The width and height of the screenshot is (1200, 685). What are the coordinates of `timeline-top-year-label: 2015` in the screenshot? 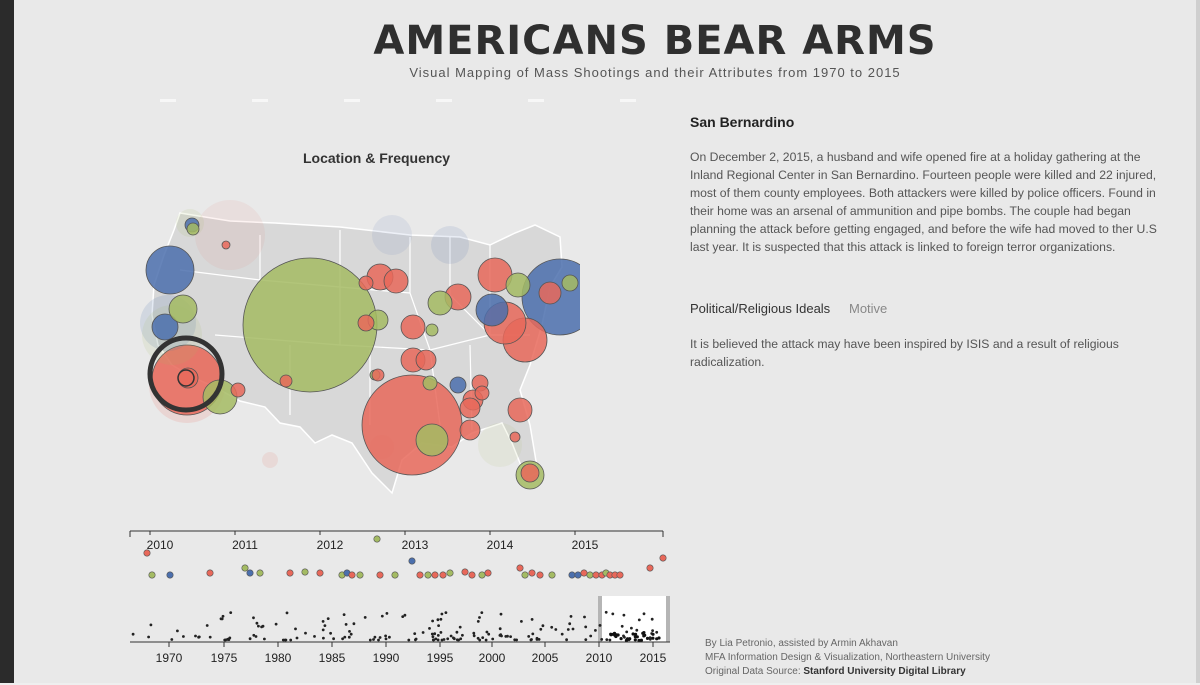 It's located at (585, 545).